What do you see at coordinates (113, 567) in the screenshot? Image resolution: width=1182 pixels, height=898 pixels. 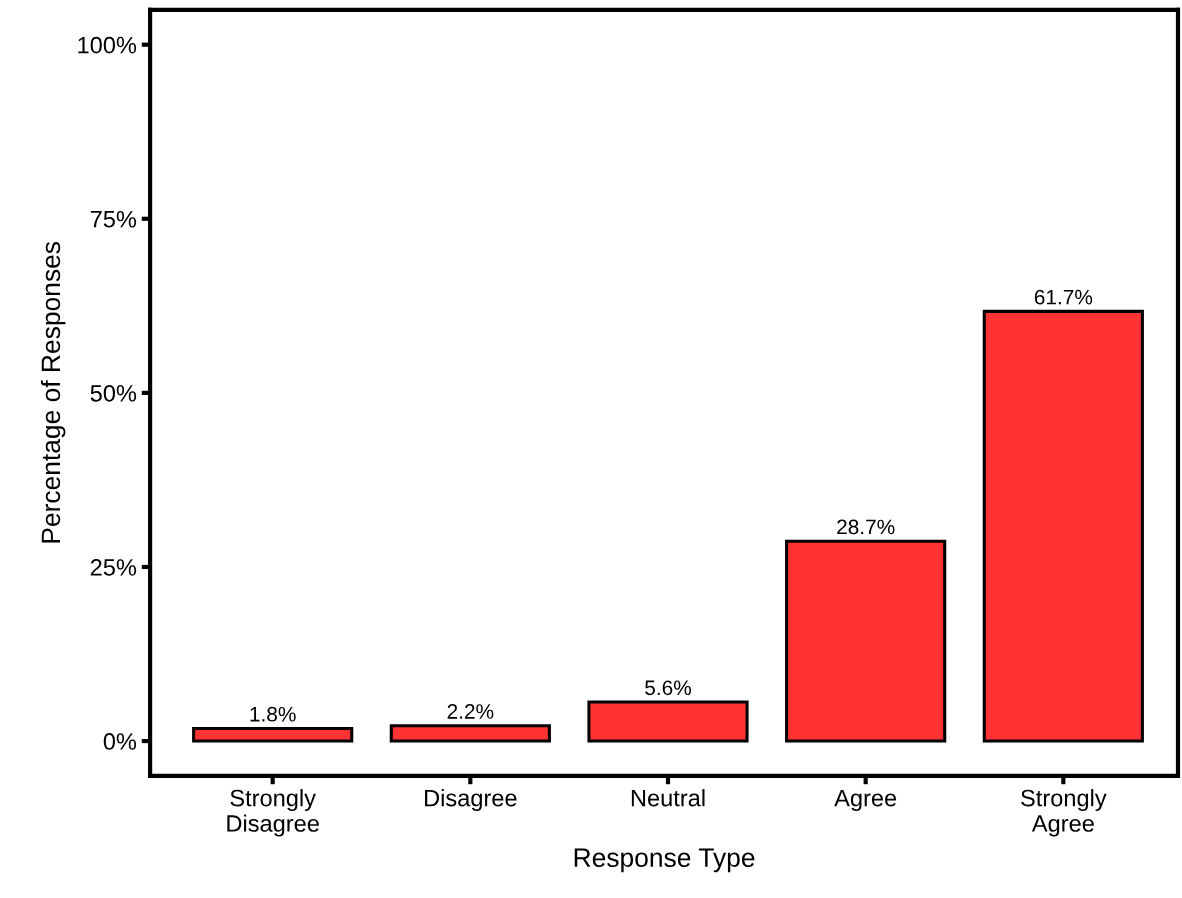 I see `y-tick-label: 25%` at bounding box center [113, 567].